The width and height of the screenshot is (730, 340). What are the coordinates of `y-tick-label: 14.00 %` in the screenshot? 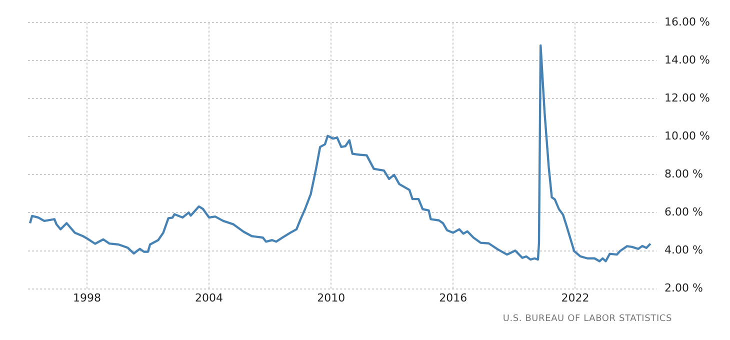 It's located at (687, 59).